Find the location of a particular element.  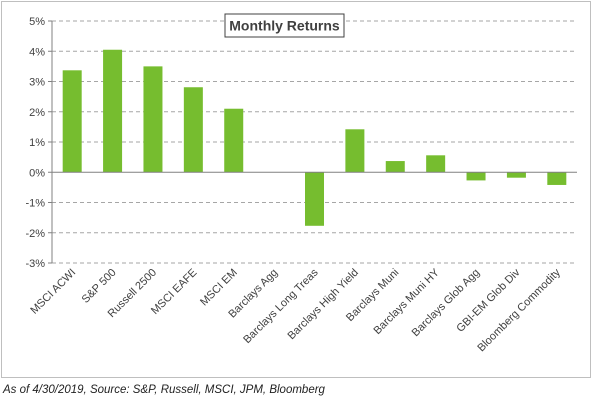

y-tick-label: 0% is located at coordinates (37, 173).